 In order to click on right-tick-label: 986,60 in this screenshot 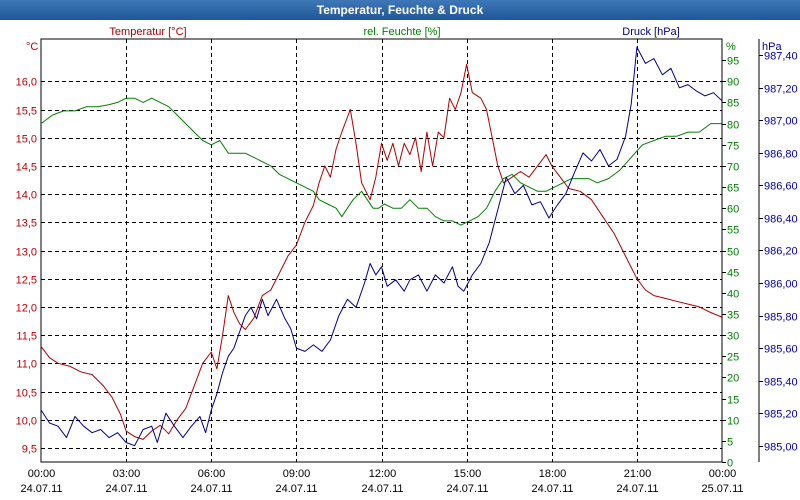, I will do `click(781, 187)`.